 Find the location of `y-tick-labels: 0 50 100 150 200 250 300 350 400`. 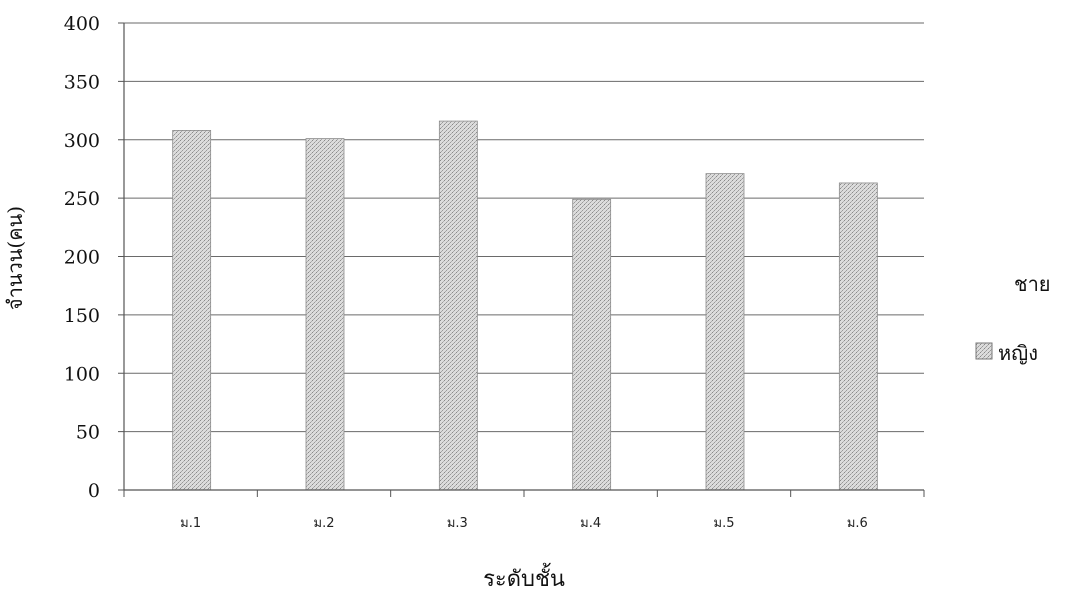

y-tick-labels: 0 50 100 150 200 250 300 350 400 is located at coordinates (82, 257).